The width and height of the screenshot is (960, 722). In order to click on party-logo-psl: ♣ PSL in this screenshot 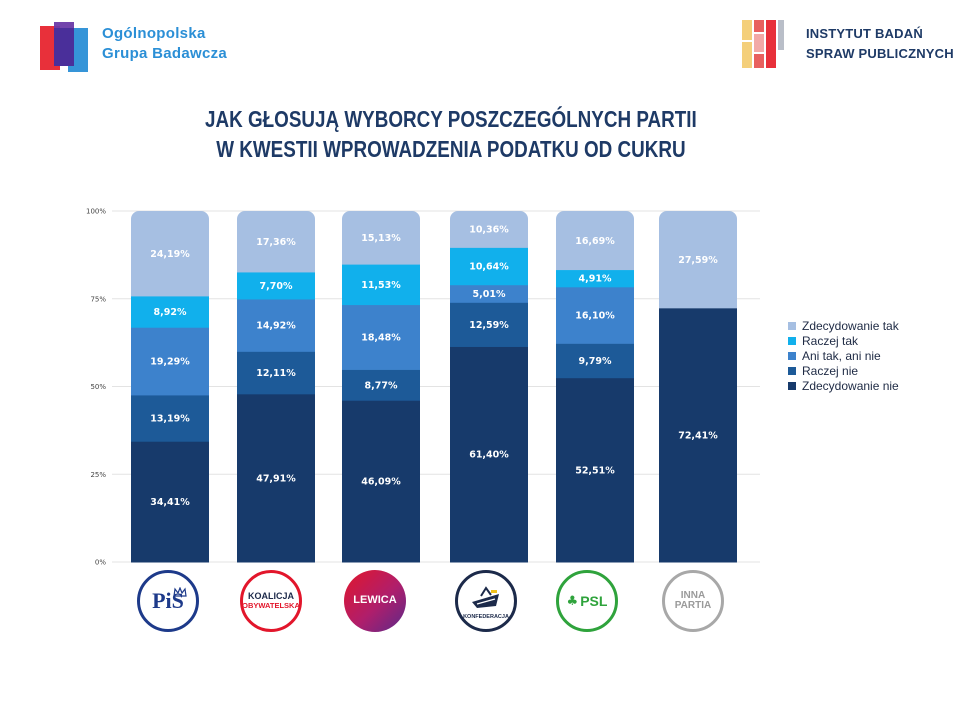, I will do `click(587, 601)`.